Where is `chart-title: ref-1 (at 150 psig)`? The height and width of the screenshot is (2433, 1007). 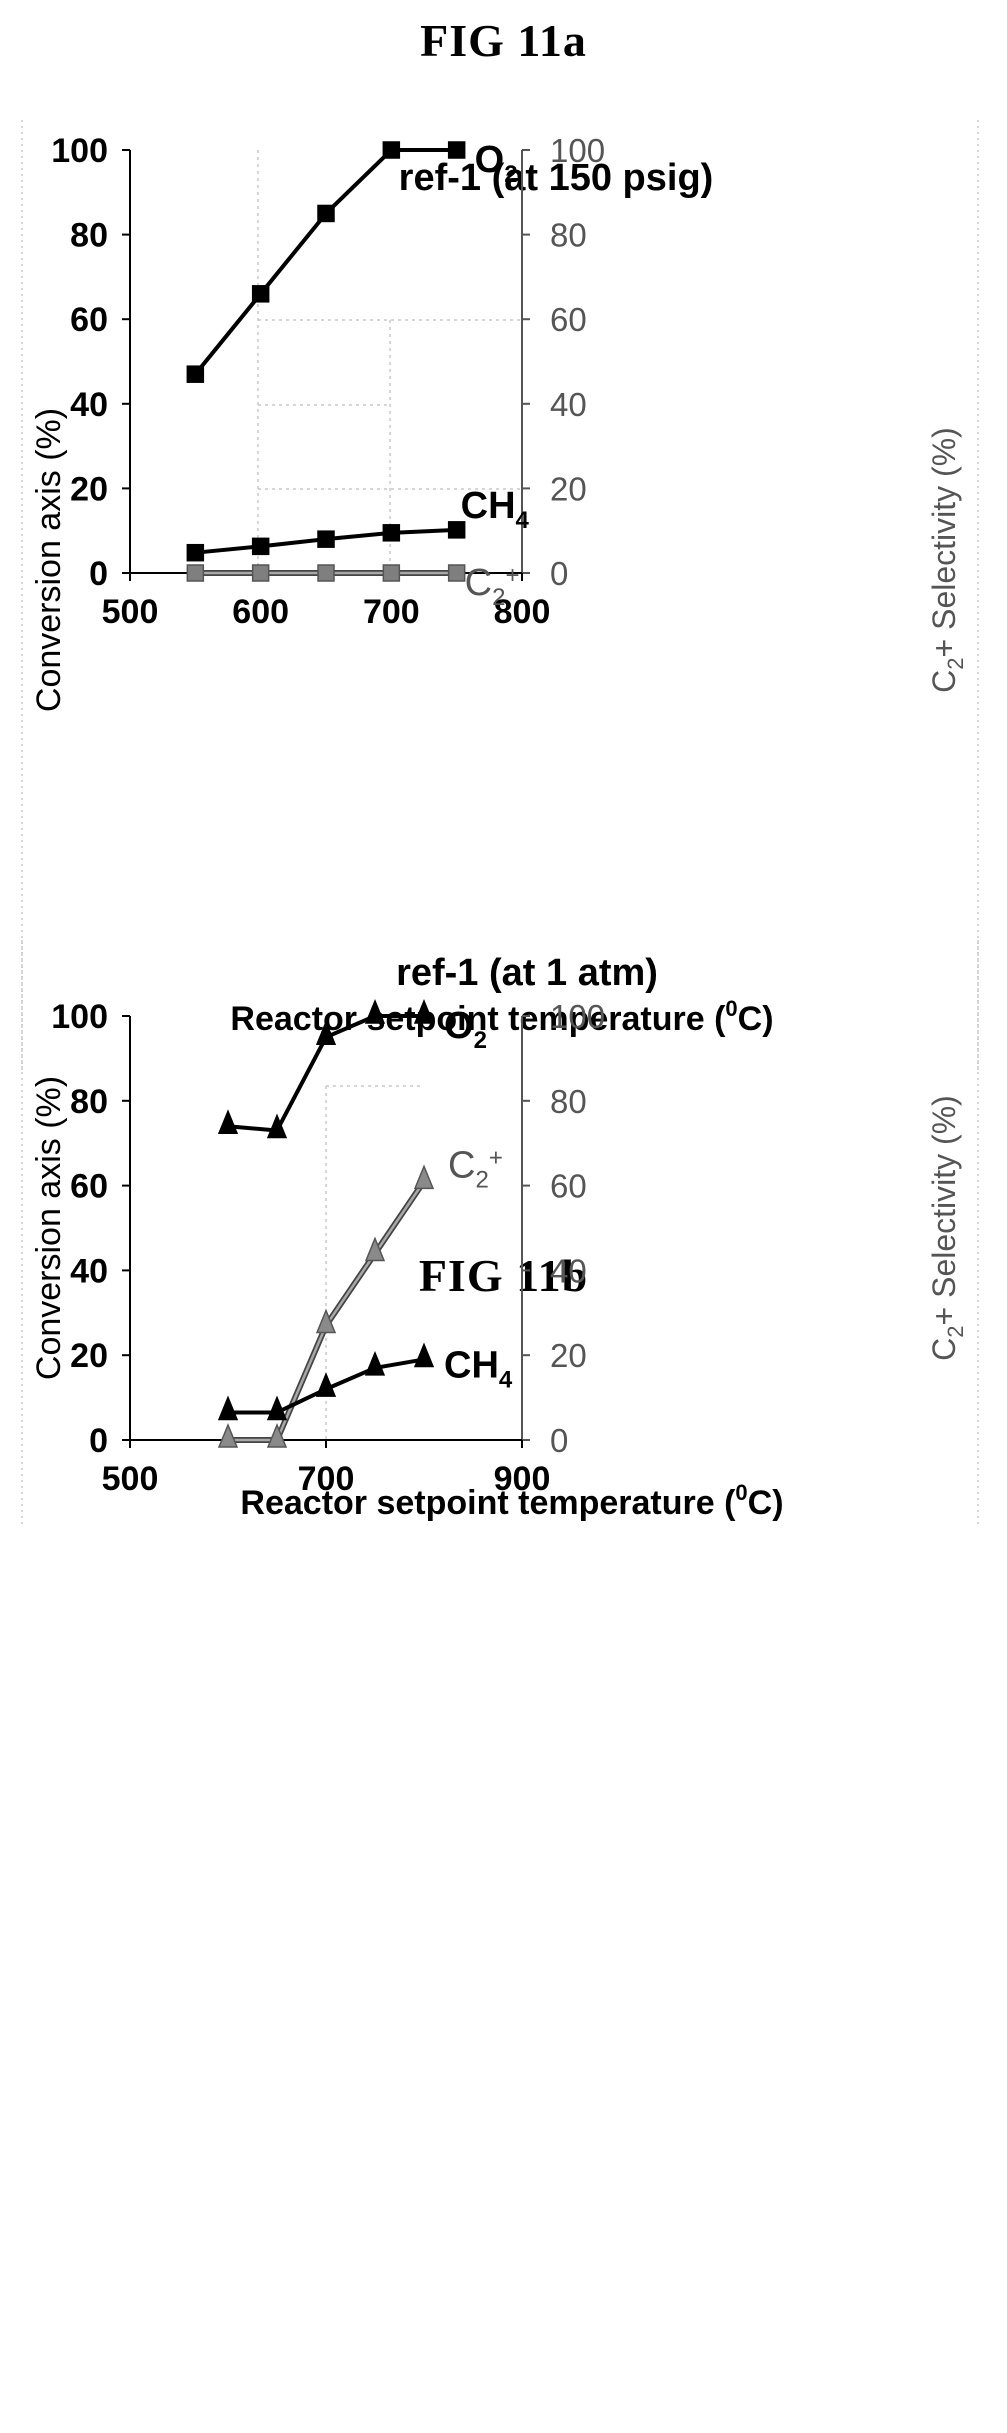 chart-title: ref-1 (at 150 psig) is located at coordinates (556, 178).